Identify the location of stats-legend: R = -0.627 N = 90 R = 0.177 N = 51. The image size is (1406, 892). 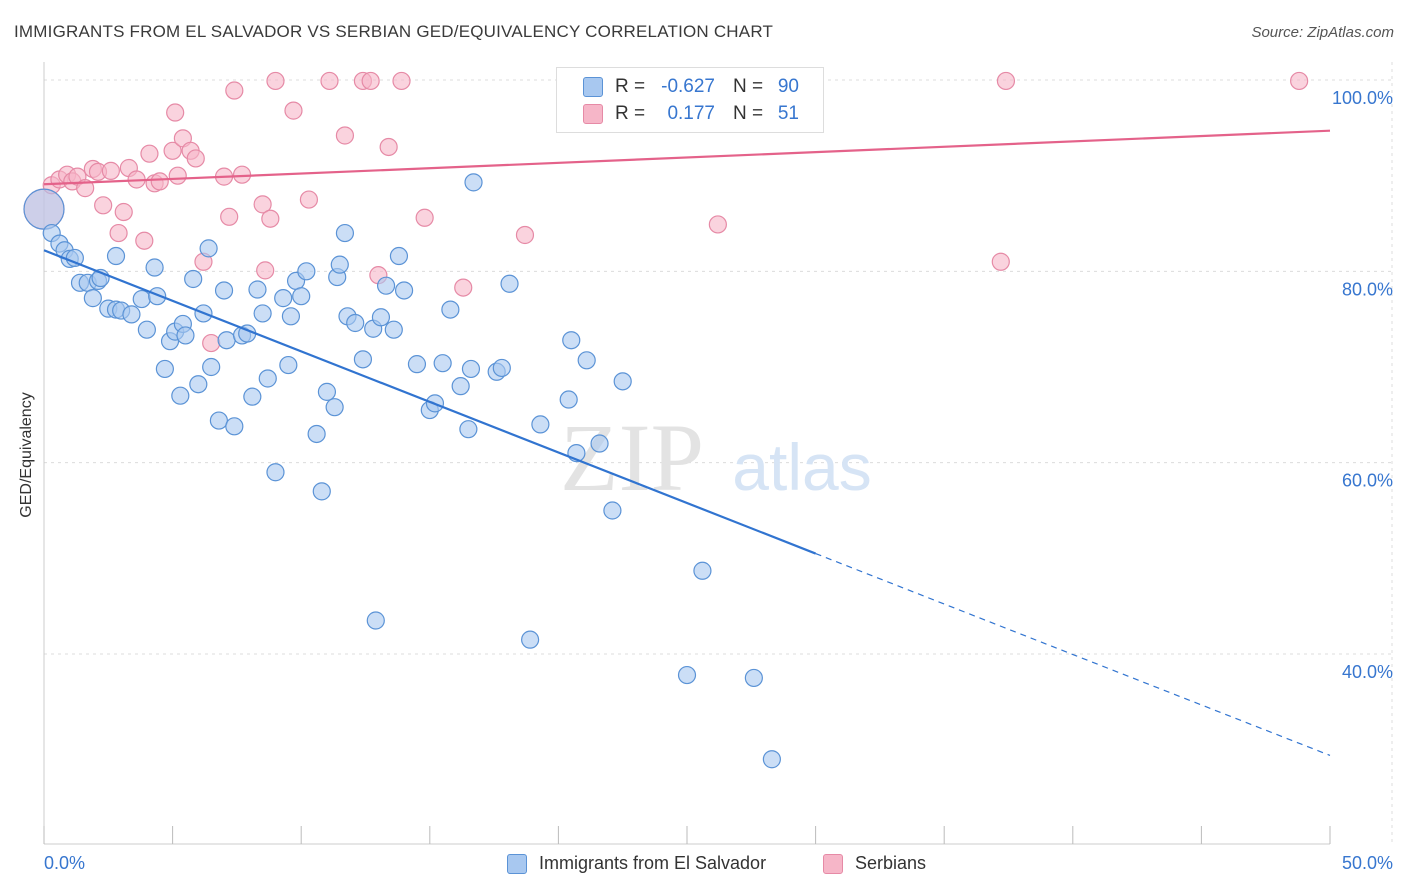
(690, 100).